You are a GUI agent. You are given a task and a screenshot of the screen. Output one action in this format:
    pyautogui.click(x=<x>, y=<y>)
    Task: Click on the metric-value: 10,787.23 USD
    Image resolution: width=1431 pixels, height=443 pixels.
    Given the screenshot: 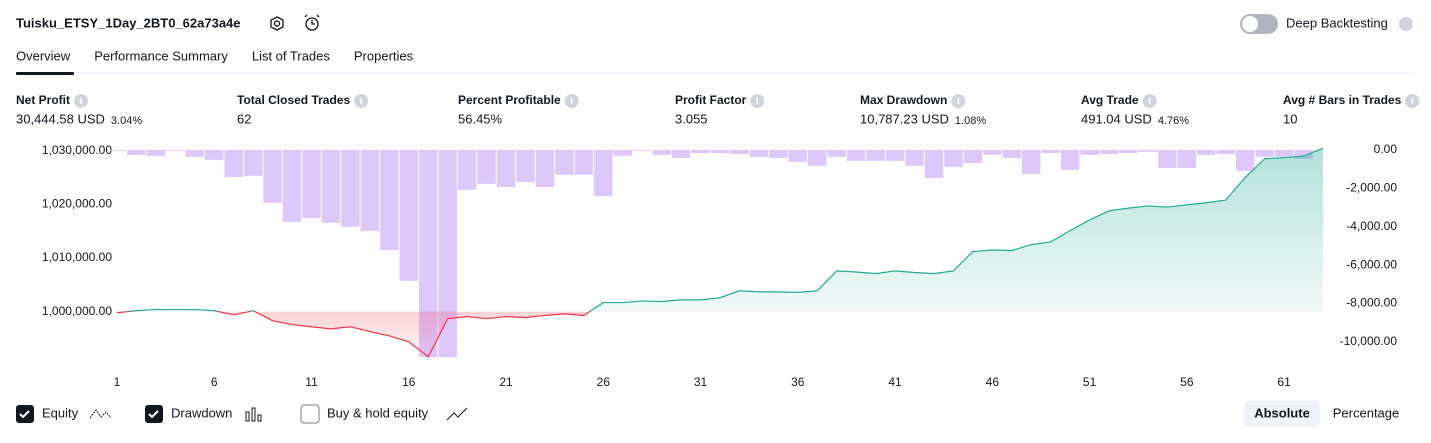 What is the action you would take?
    pyautogui.click(x=904, y=118)
    